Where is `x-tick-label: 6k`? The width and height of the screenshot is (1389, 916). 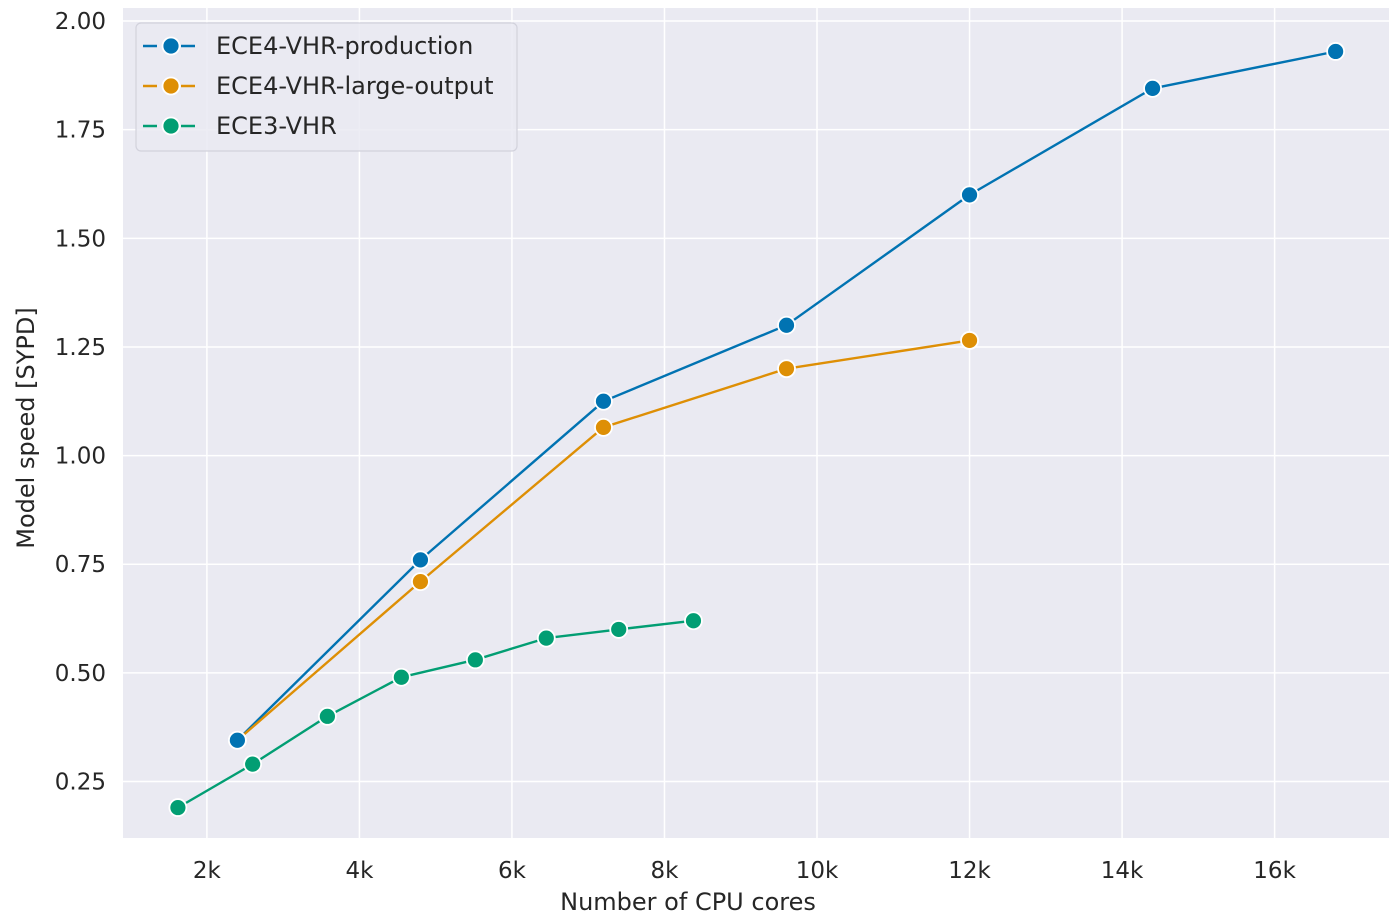 x-tick-label: 6k is located at coordinates (512, 871).